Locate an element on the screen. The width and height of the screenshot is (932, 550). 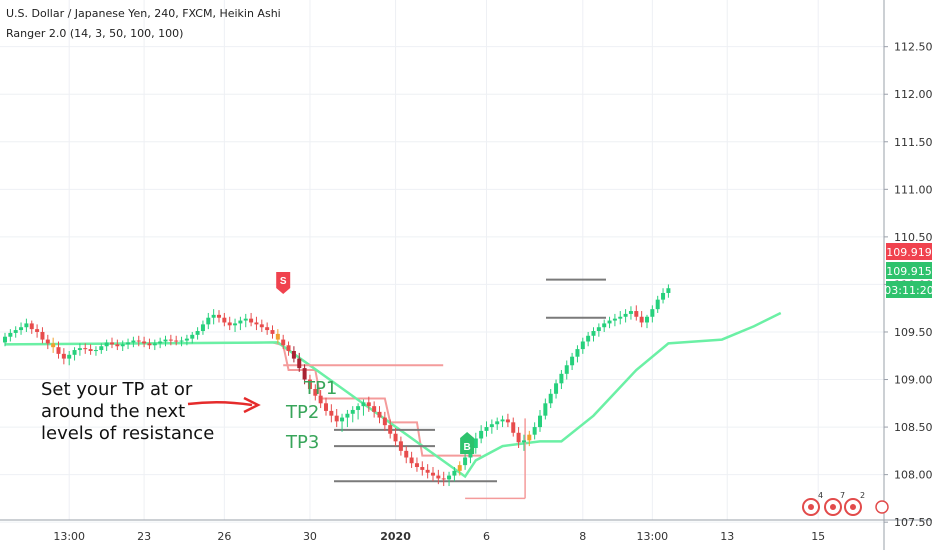
indicator-label: Ranger 2.0 (14, 3, 50, 100, 100) is located at coordinates (95, 33).